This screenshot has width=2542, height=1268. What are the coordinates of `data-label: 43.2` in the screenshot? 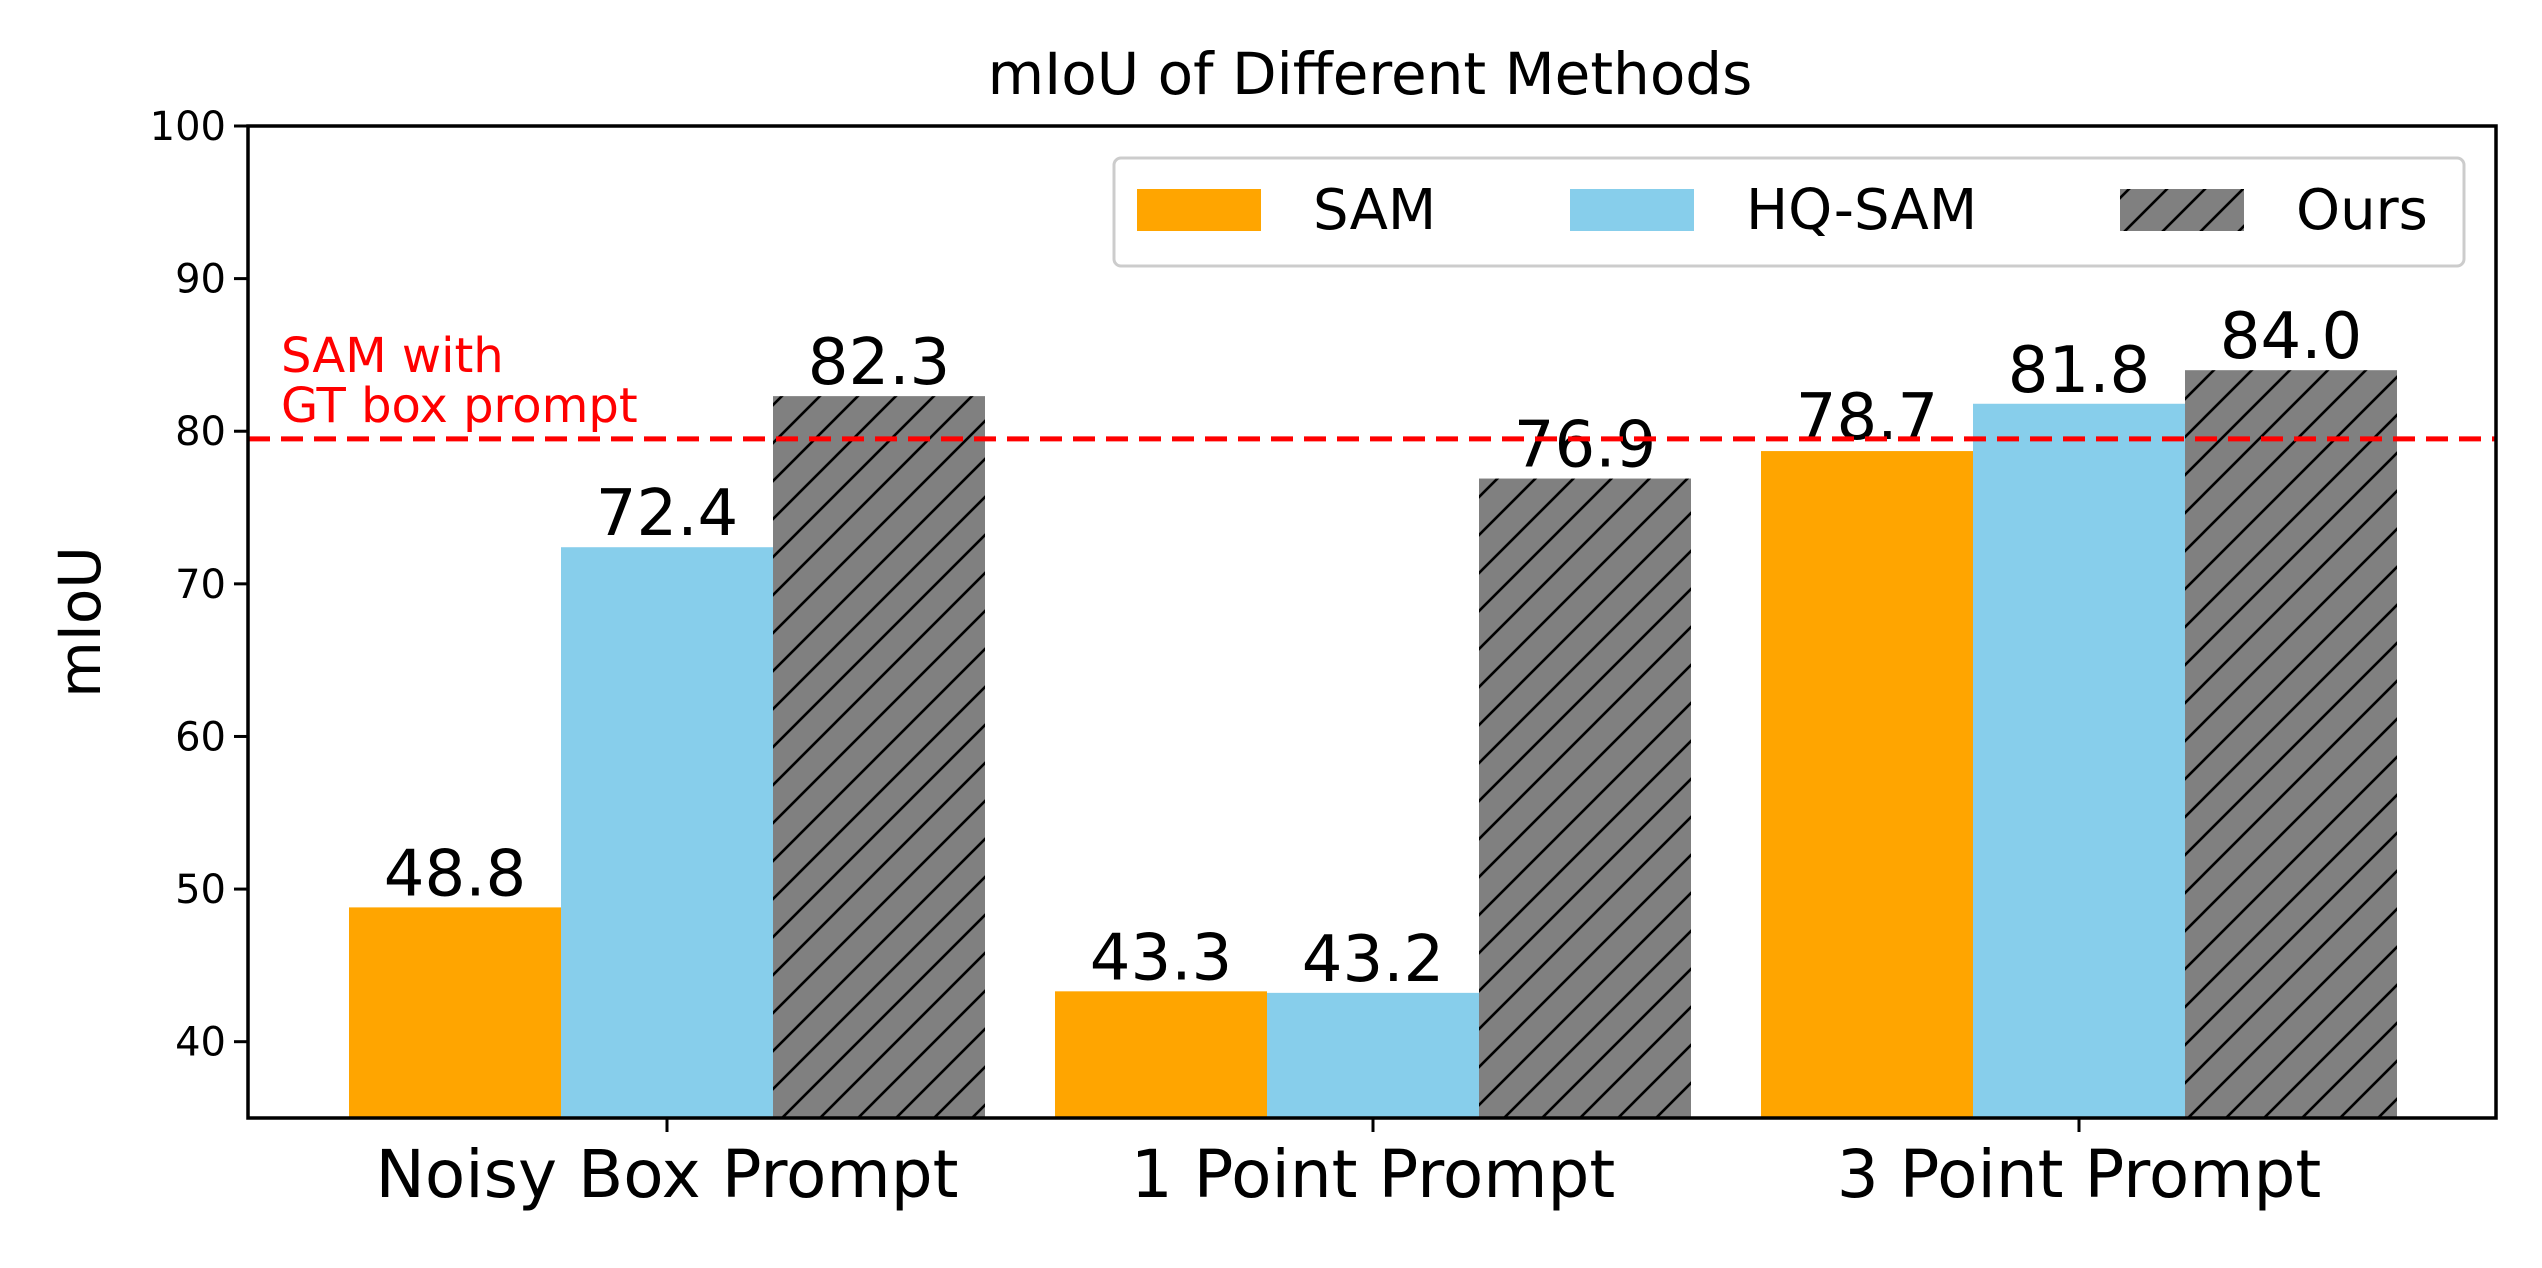 It's located at (1373, 960).